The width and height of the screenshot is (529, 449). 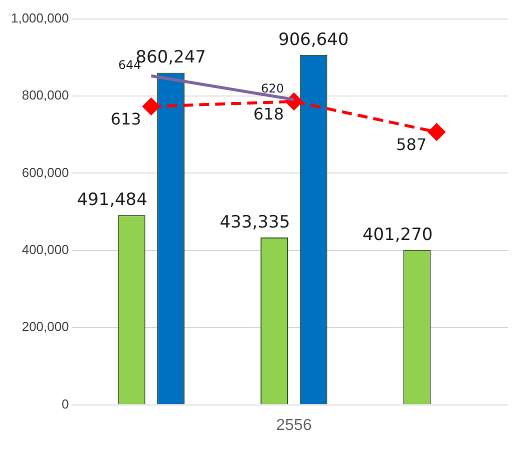 I want to click on y-tick-label: 400,000, so click(x=45, y=249).